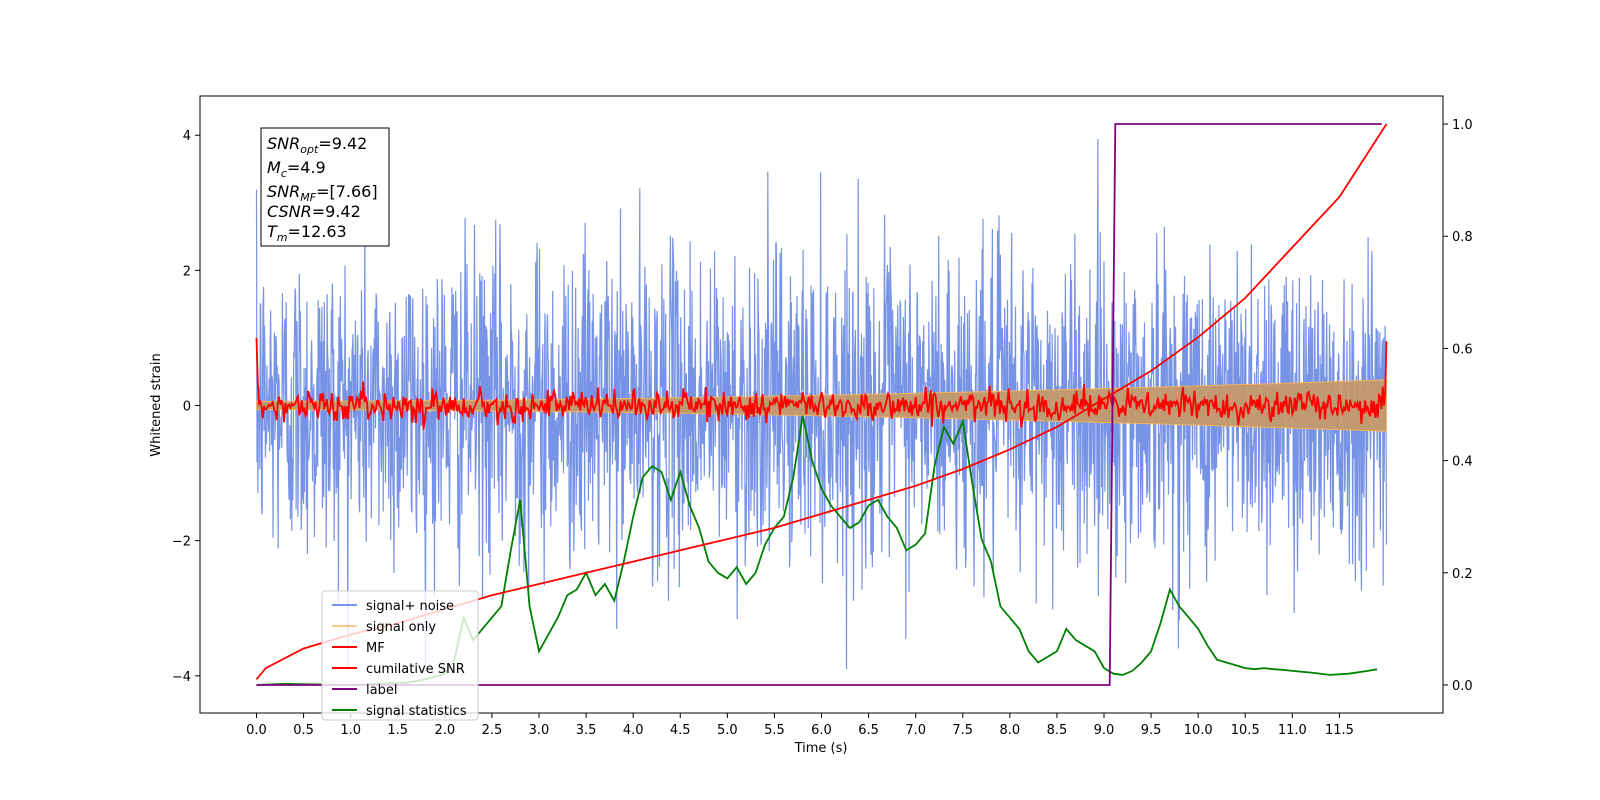 Image resolution: width=1600 pixels, height=800 pixels. I want to click on legend-label: signal only, so click(401, 627).